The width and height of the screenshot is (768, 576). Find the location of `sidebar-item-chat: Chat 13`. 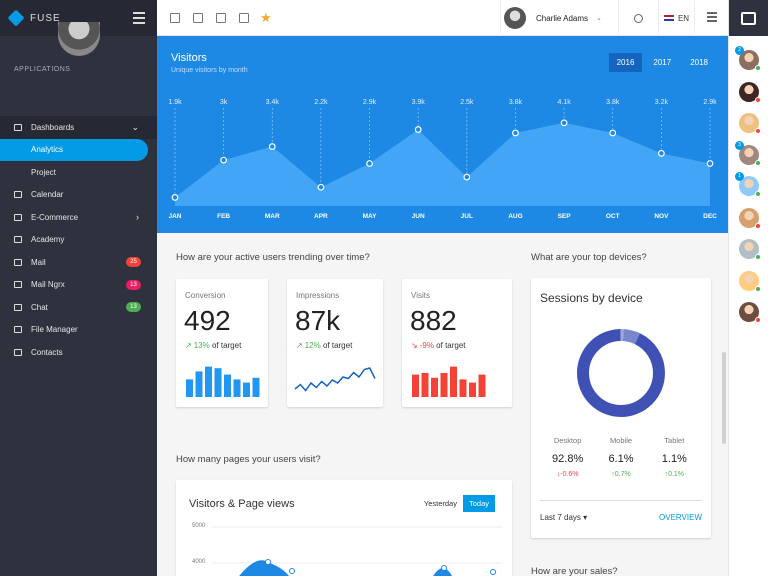

sidebar-item-chat: Chat 13 is located at coordinates (78, 307).